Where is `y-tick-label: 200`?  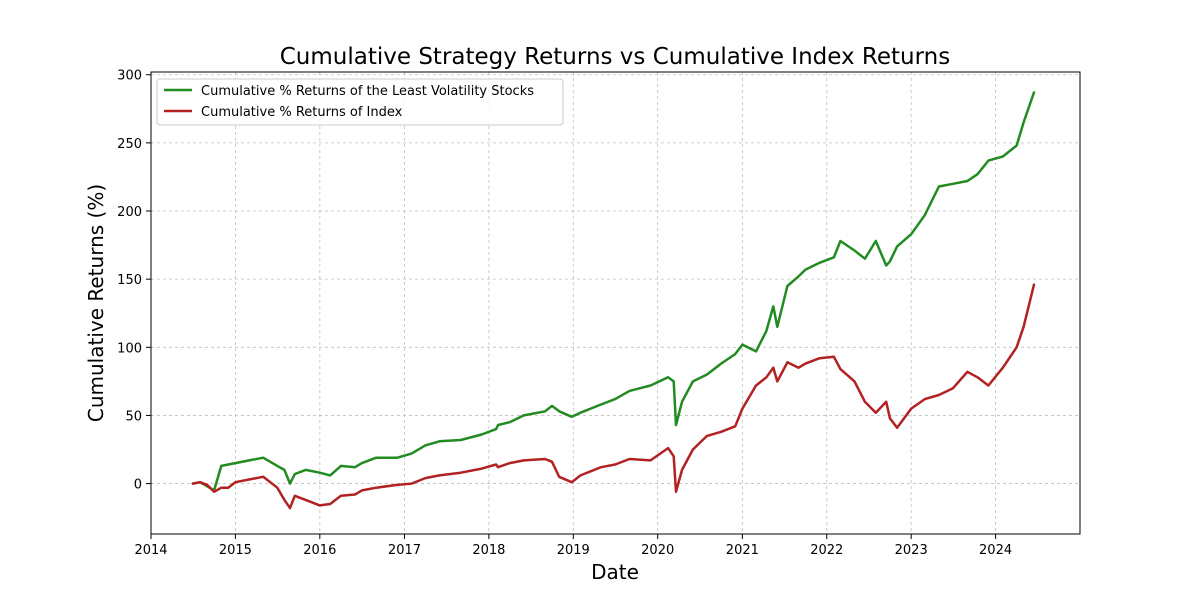
y-tick-label: 200 is located at coordinates (129, 212).